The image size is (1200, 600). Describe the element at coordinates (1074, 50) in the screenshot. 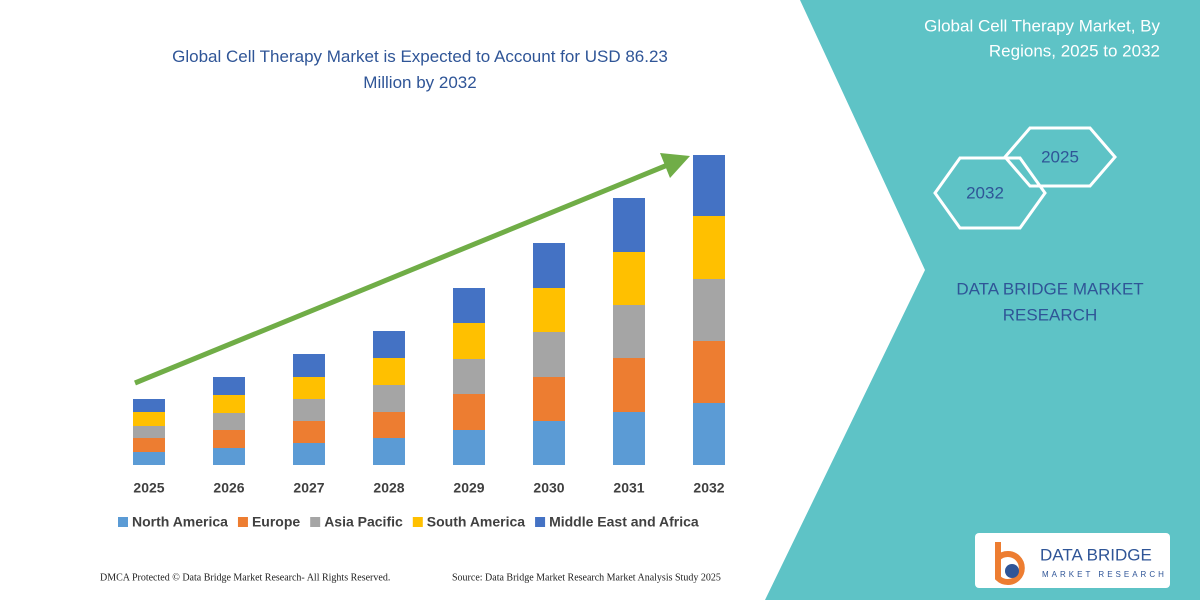

I see `panel-title: Regions, 2025 to 2032` at that location.